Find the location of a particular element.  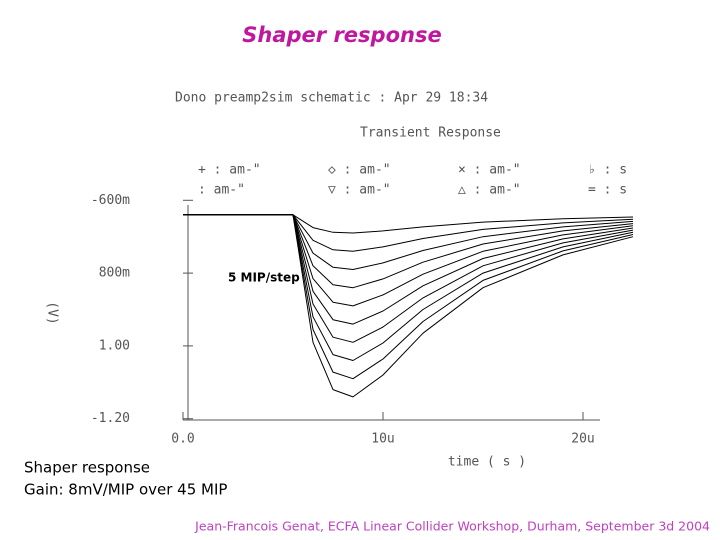

y-axis-label: (V) is located at coordinates (52, 312).